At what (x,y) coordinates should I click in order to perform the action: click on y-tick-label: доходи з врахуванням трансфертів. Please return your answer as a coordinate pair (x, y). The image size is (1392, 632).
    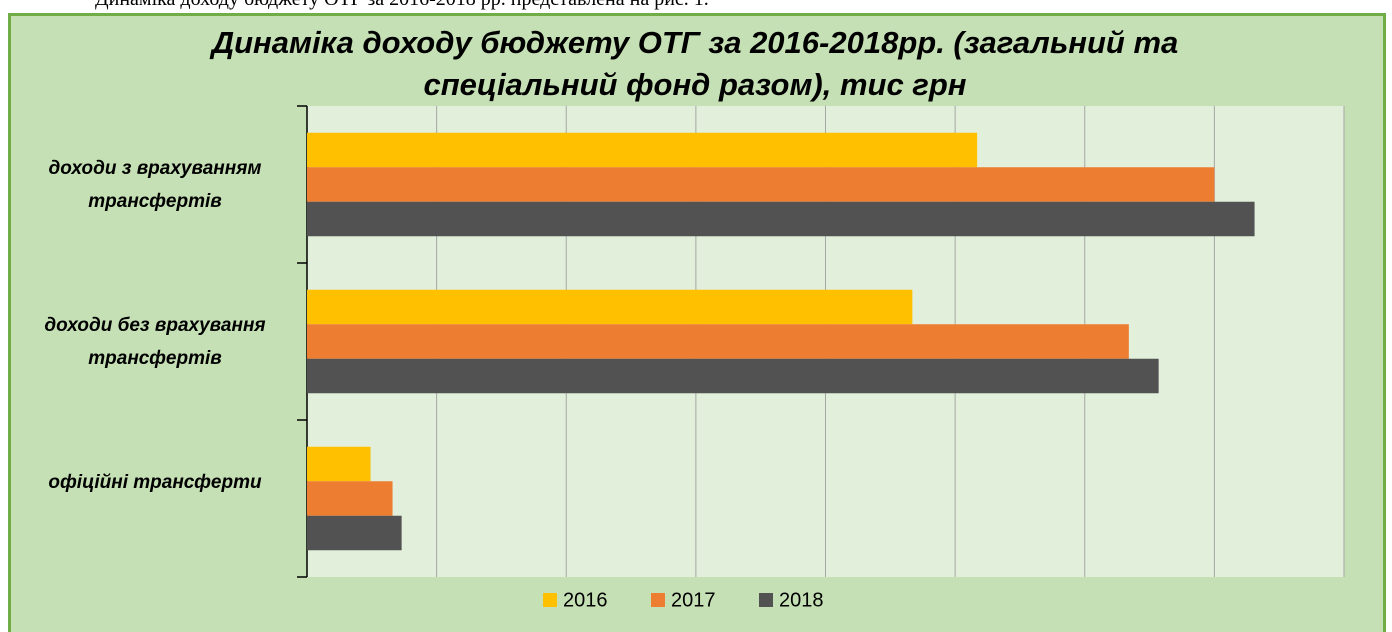
    Looking at the image, I should click on (155, 184).